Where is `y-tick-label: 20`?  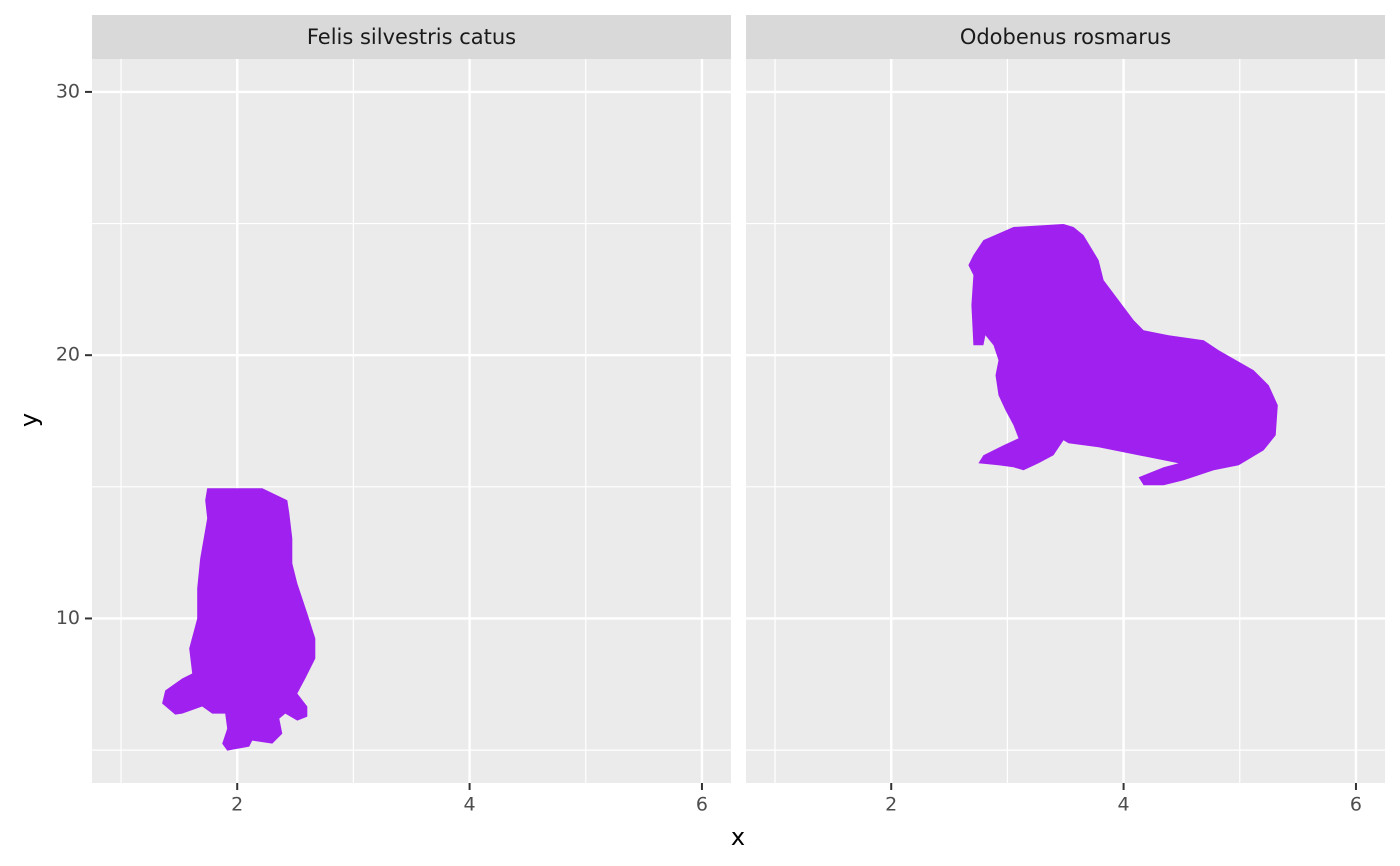
y-tick-label: 20 is located at coordinates (68, 355).